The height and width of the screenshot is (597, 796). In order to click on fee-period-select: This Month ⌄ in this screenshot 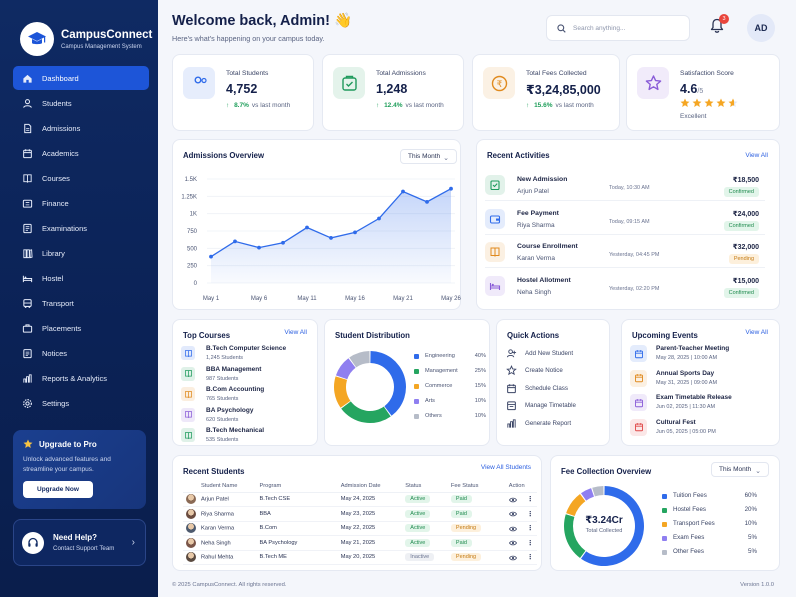, I will do `click(740, 469)`.